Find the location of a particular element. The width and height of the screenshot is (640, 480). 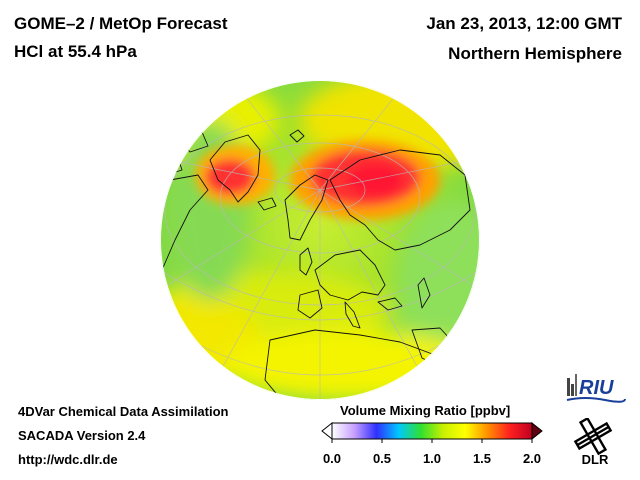

caspian-coastline is located at coordinates (424, 293).